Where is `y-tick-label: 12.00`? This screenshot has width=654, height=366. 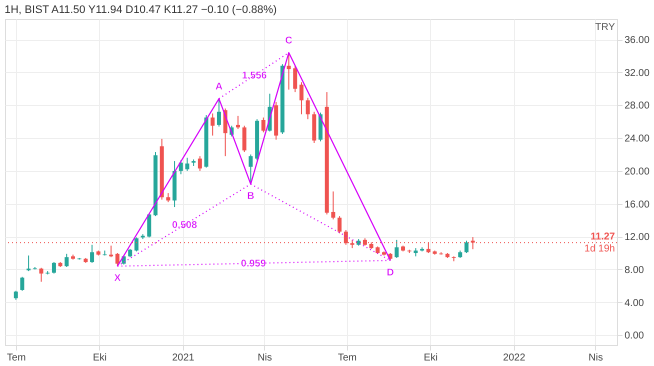 y-tick-label: 12.00 is located at coordinates (637, 238).